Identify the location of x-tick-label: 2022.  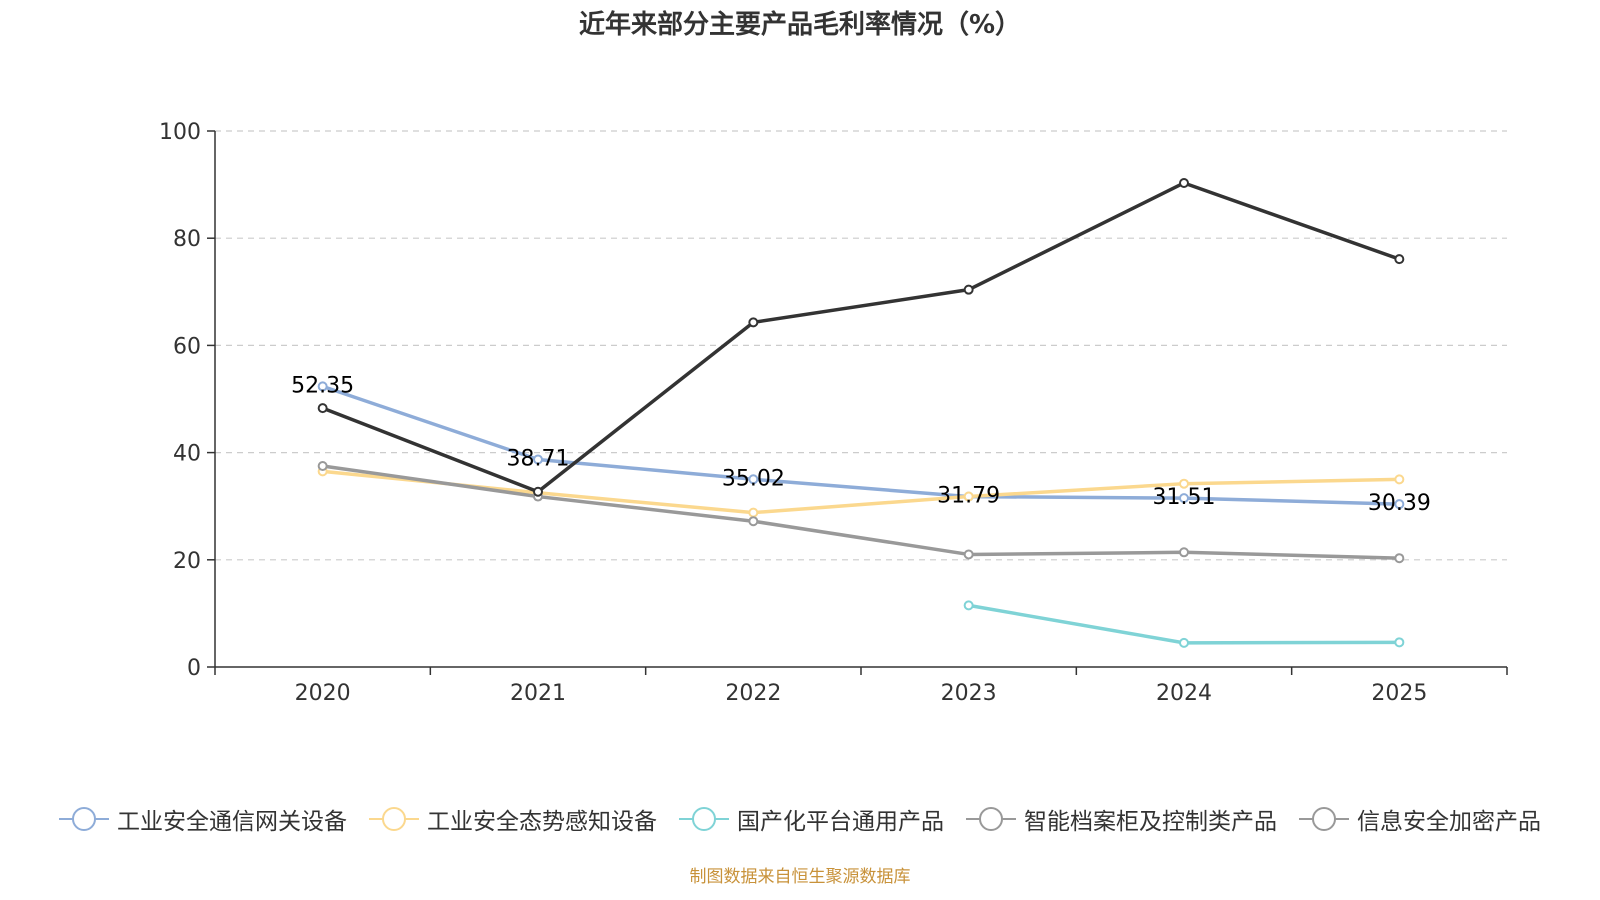
(753, 693).